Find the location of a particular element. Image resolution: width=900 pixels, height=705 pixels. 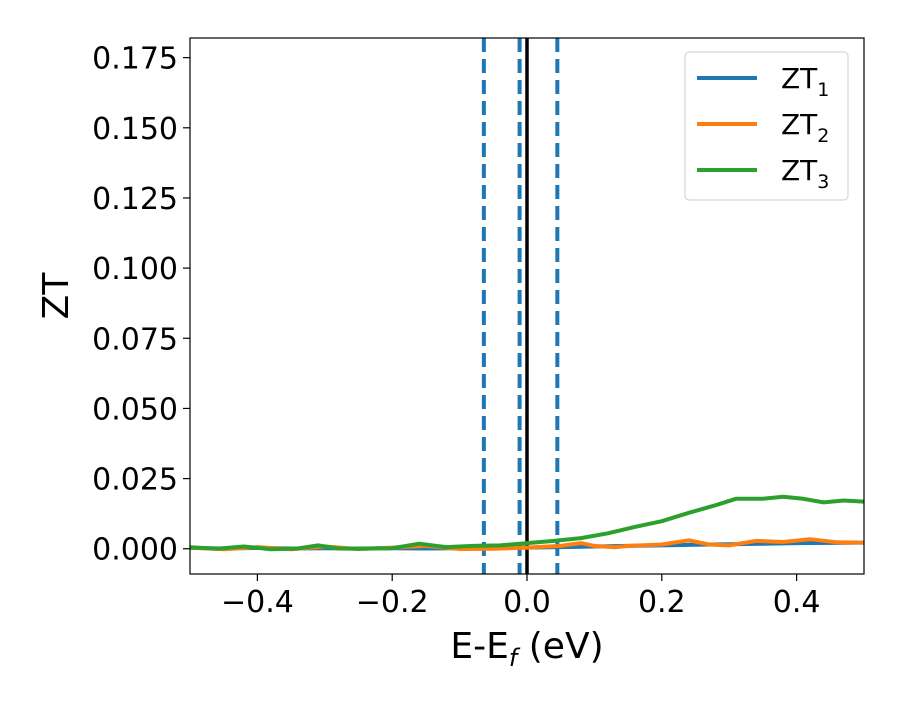

x-axis-label-main: E-E is located at coordinates (479, 646).